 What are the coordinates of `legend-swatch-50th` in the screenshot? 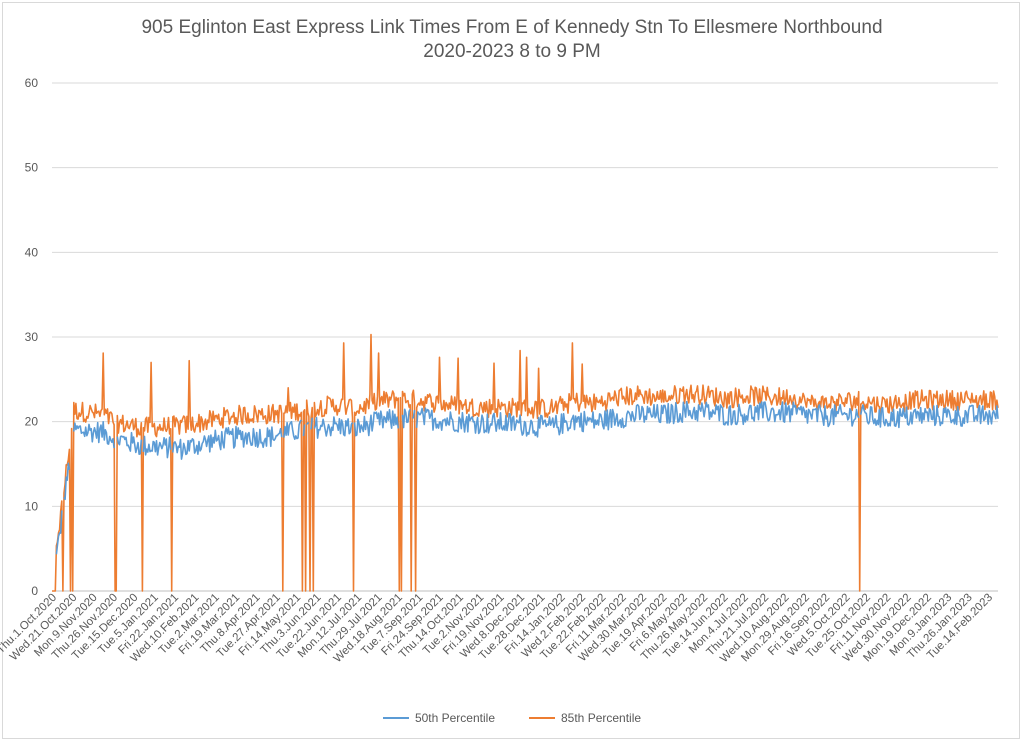 It's located at (395, 718).